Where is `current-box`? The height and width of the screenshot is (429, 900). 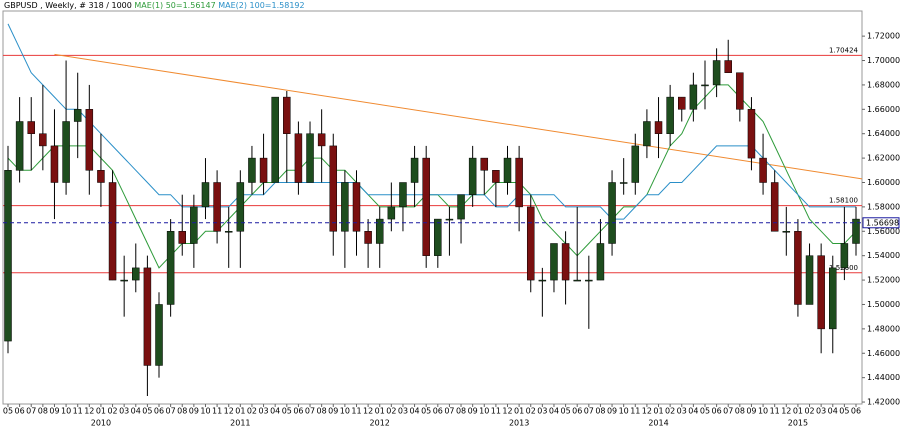
current-box is located at coordinates (881, 223).